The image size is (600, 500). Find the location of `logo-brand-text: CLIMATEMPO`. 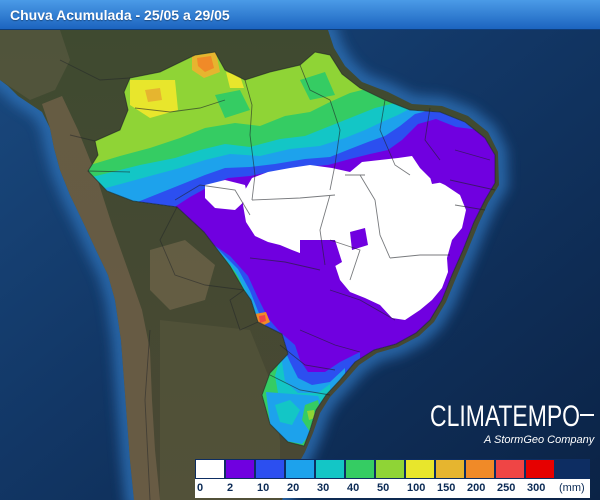

logo-brand-text: CLIMATEMPO is located at coordinates (505, 416).